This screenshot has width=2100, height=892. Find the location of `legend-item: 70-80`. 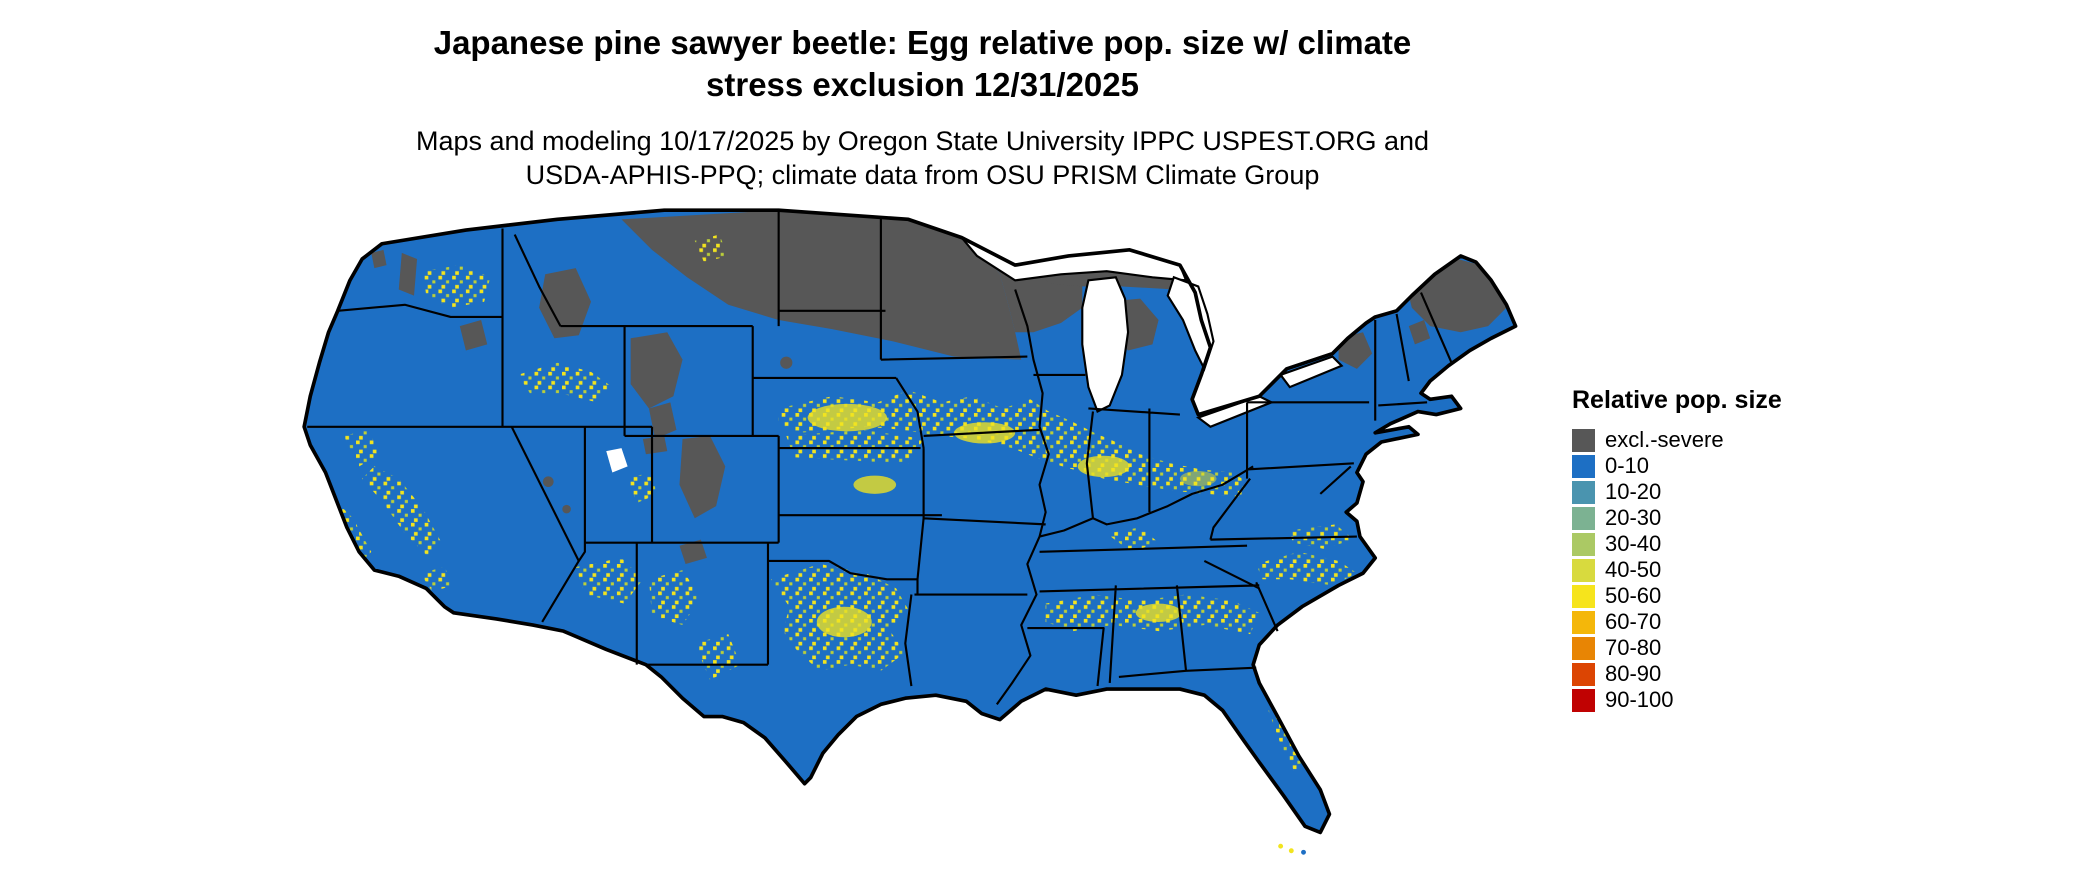

legend-item: 70-80 is located at coordinates (1677, 648).